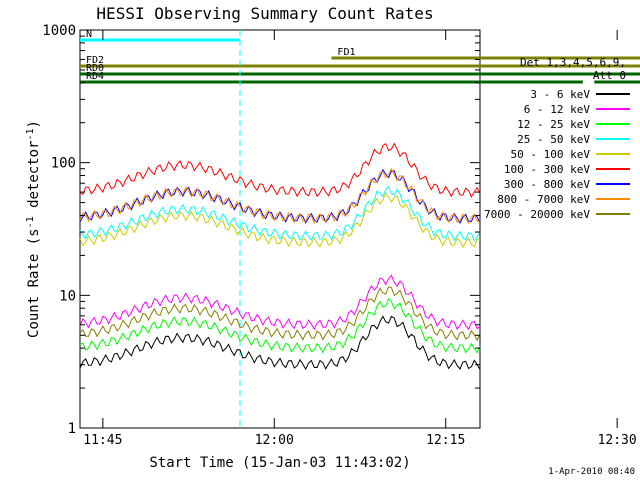 The width and height of the screenshot is (640, 480). I want to click on time-markers, so click(240, 229).